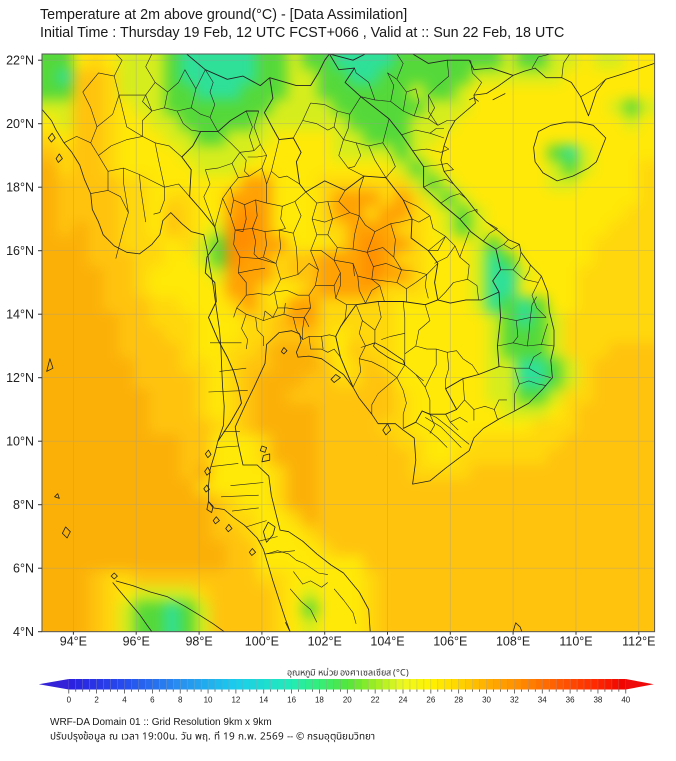 This screenshot has width=676, height=761. Describe the element at coordinates (20, 315) in the screenshot. I see `svg-text: 14°N` at that location.